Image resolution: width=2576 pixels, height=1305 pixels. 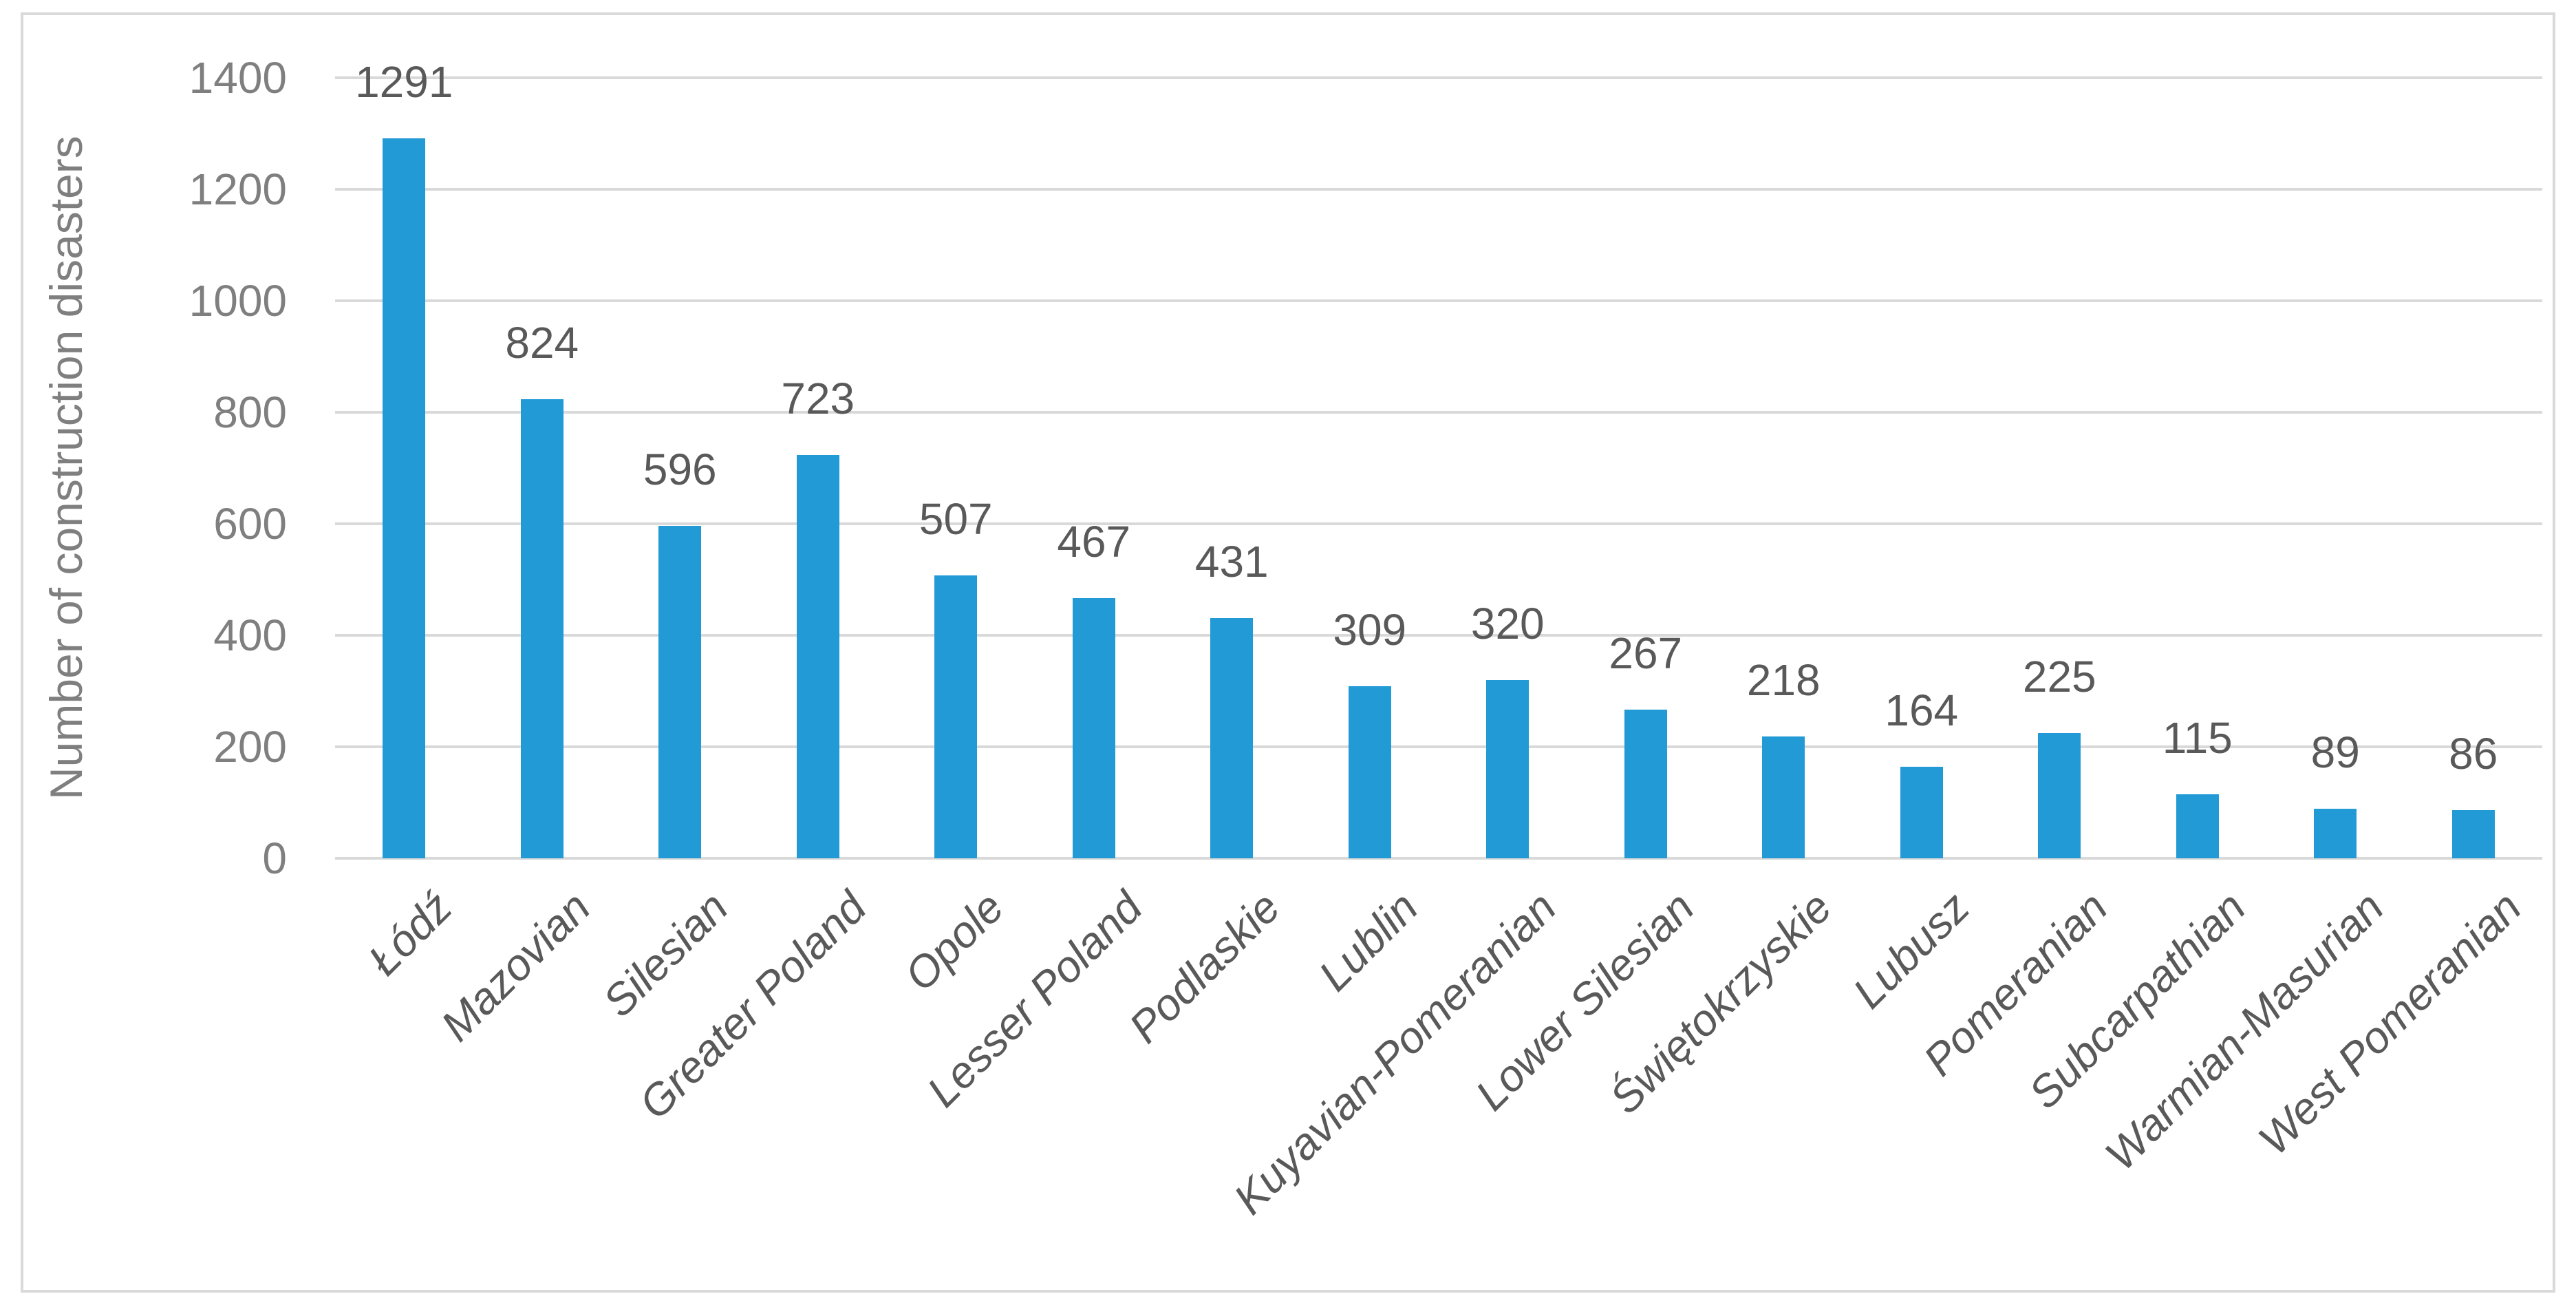 What do you see at coordinates (1094, 541) in the screenshot?
I see `data-label: 467` at bounding box center [1094, 541].